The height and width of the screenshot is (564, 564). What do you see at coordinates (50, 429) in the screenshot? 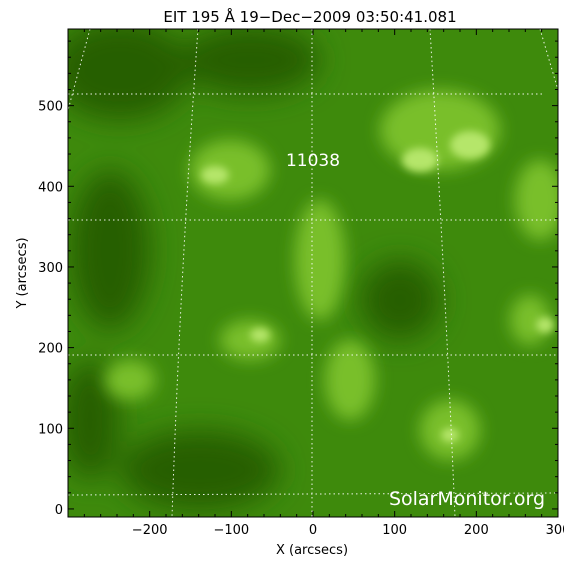
I see `y-tick-label: 100` at bounding box center [50, 429].